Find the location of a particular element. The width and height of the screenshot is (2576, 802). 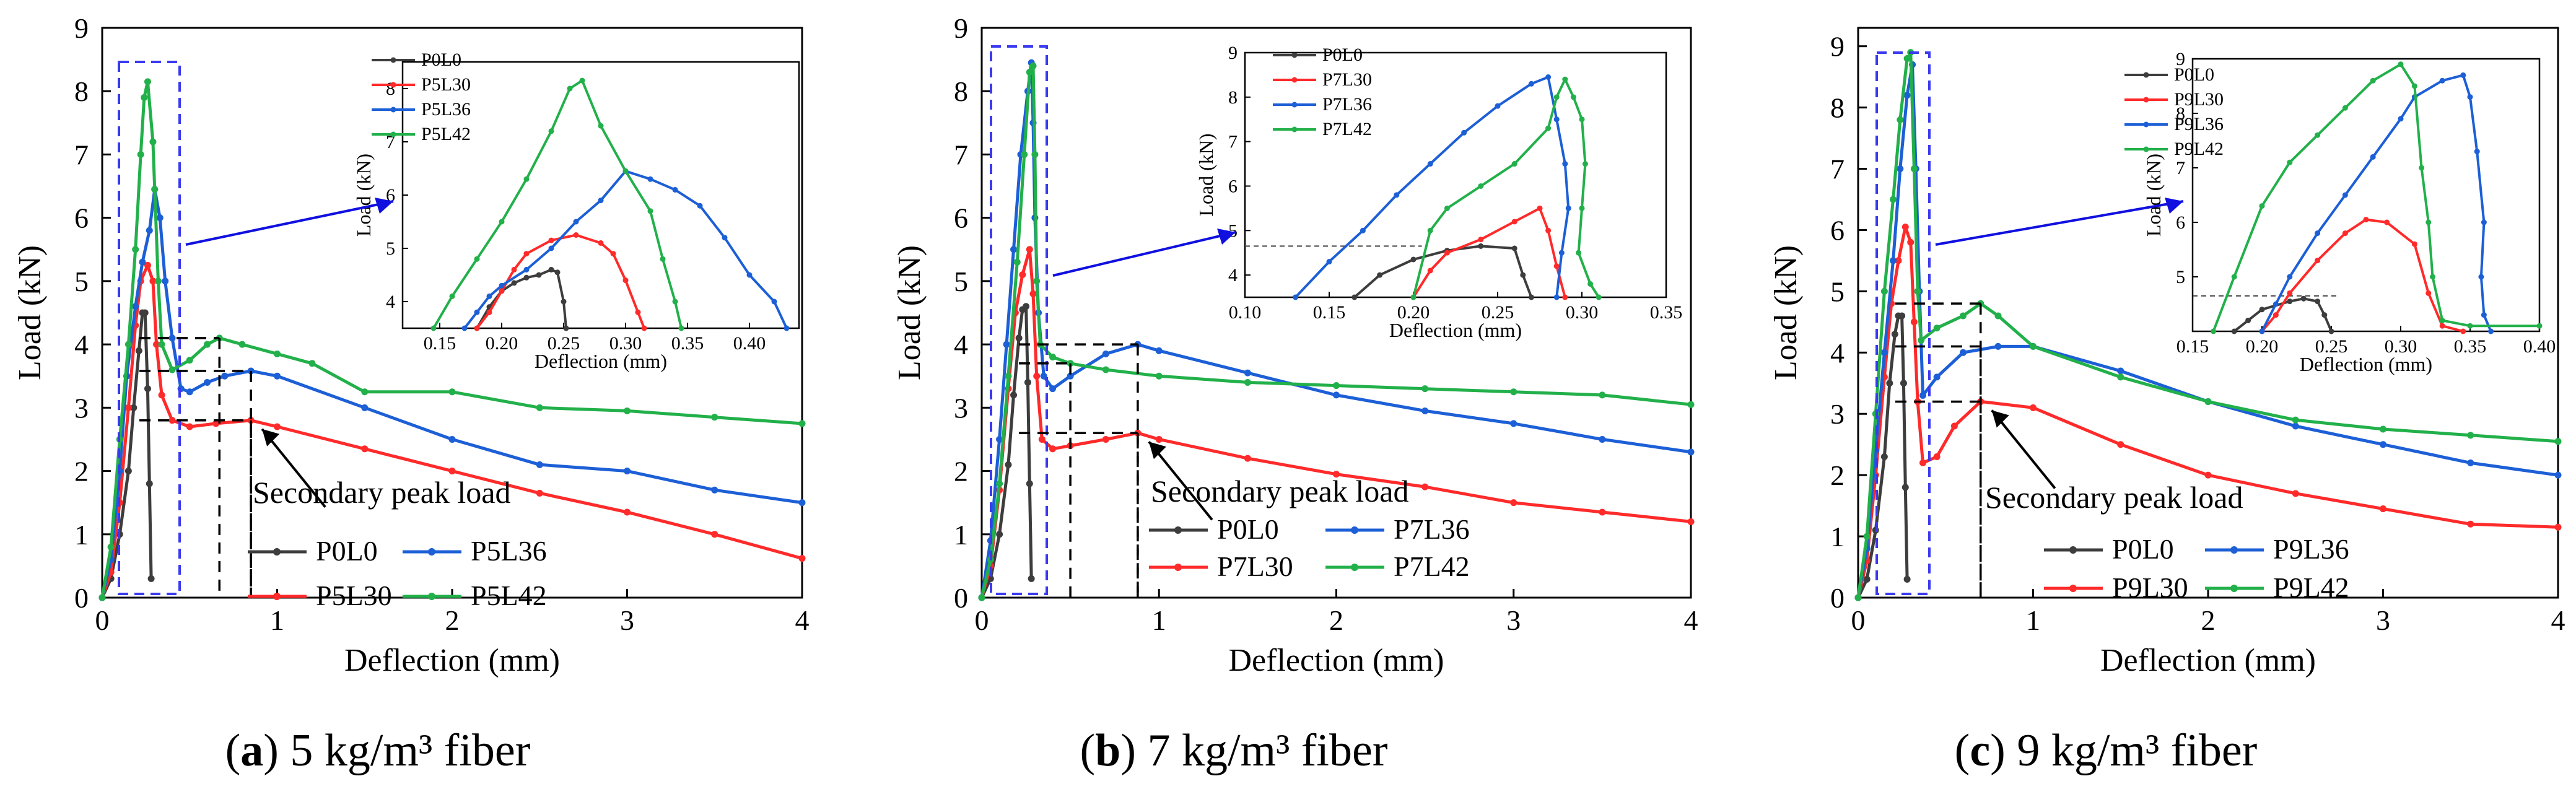

inset-legend-label-P9L36: P9L36 is located at coordinates (2199, 124).